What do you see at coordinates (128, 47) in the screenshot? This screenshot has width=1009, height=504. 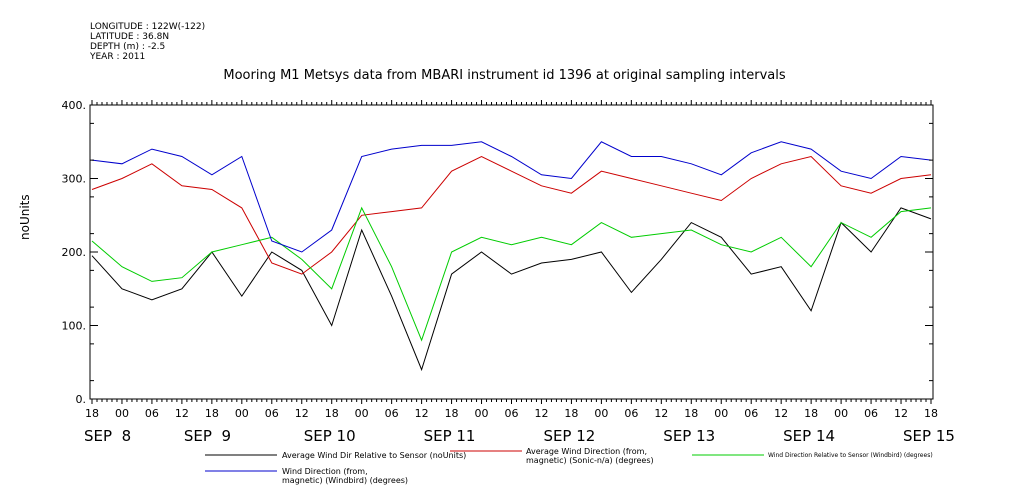 I see `depth-label: DEPTH (m) : -2.5` at bounding box center [128, 47].